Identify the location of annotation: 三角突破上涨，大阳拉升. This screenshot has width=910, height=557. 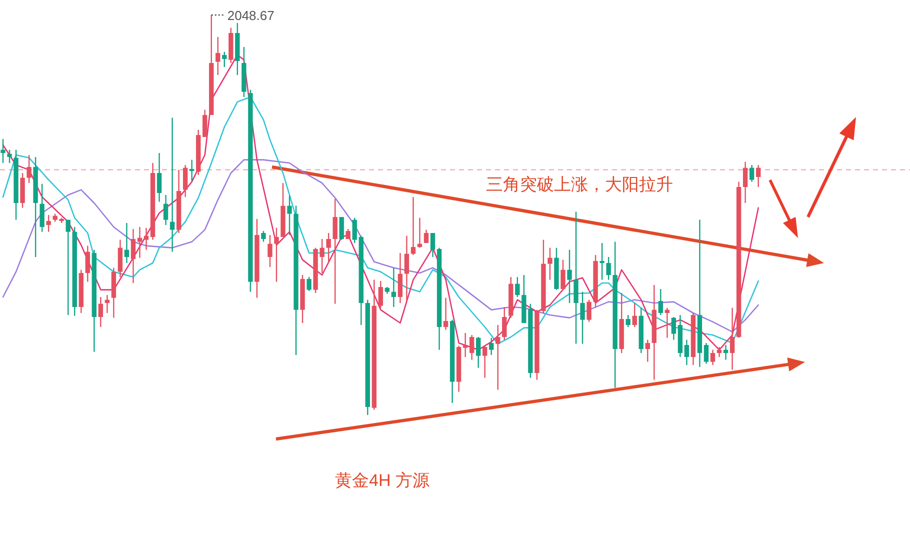
(579, 184).